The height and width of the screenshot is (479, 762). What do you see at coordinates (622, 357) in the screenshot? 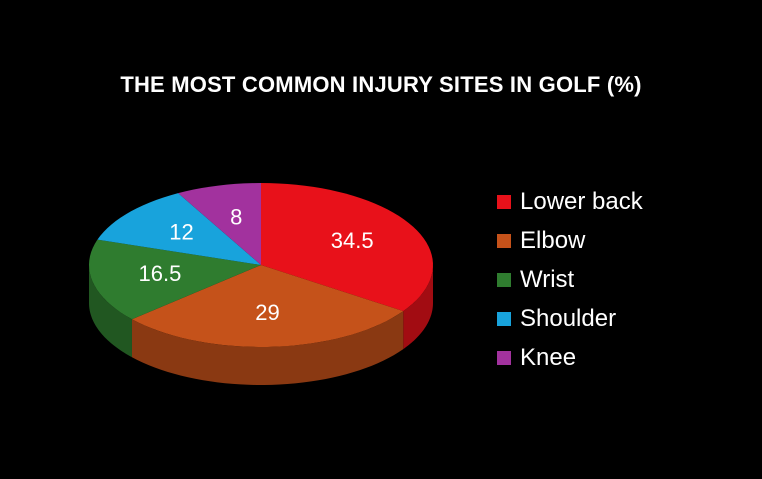
I see `legend-item-knee: Knee` at bounding box center [622, 357].